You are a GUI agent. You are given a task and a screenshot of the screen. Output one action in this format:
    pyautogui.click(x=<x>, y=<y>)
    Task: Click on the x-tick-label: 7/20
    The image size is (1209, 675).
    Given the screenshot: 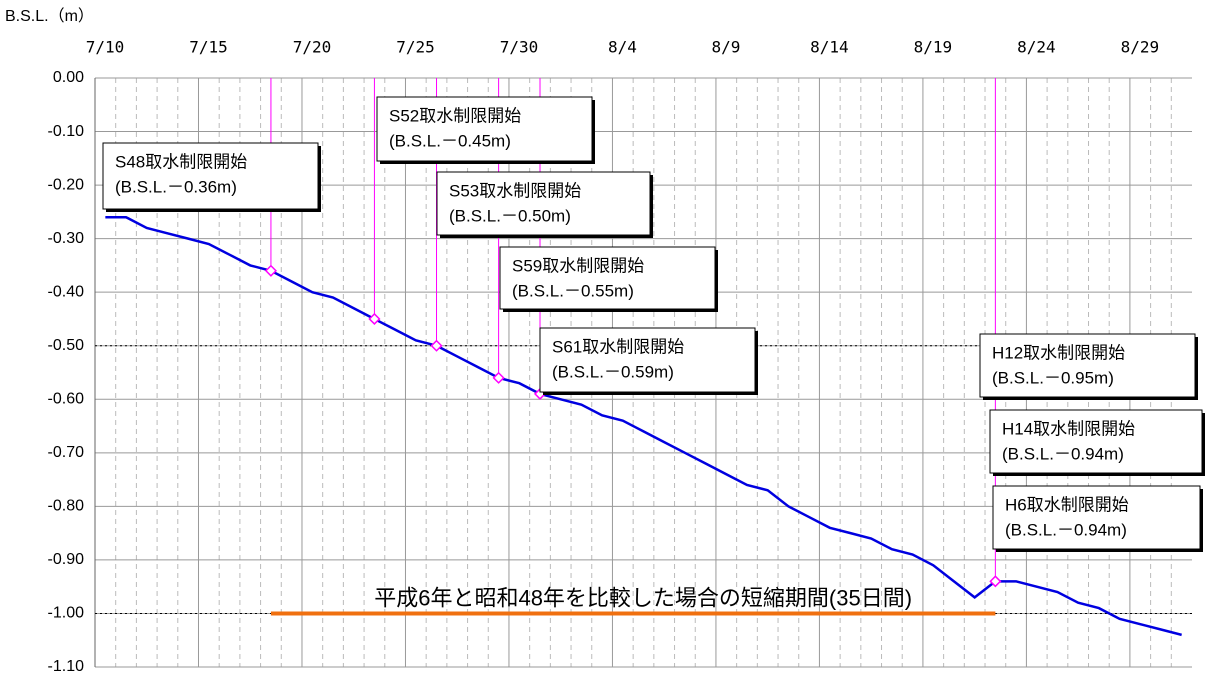 What is the action you would take?
    pyautogui.click(x=312, y=47)
    